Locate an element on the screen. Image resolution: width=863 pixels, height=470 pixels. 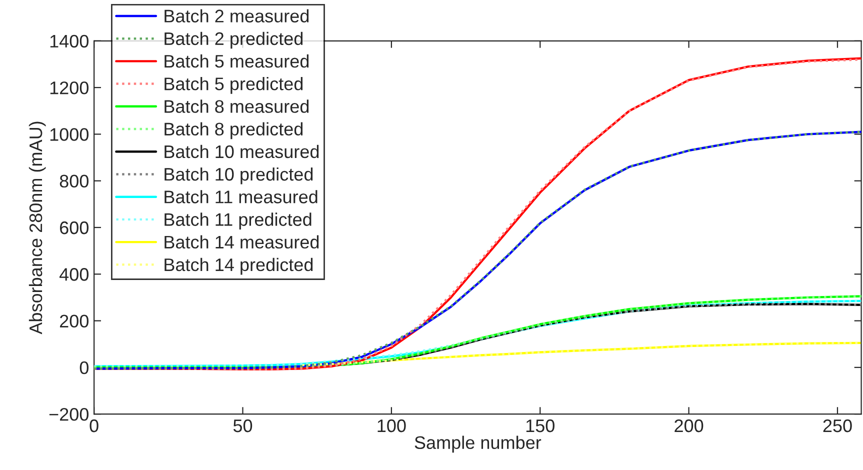
y-tick-label: 200 is located at coordinates (74, 321).